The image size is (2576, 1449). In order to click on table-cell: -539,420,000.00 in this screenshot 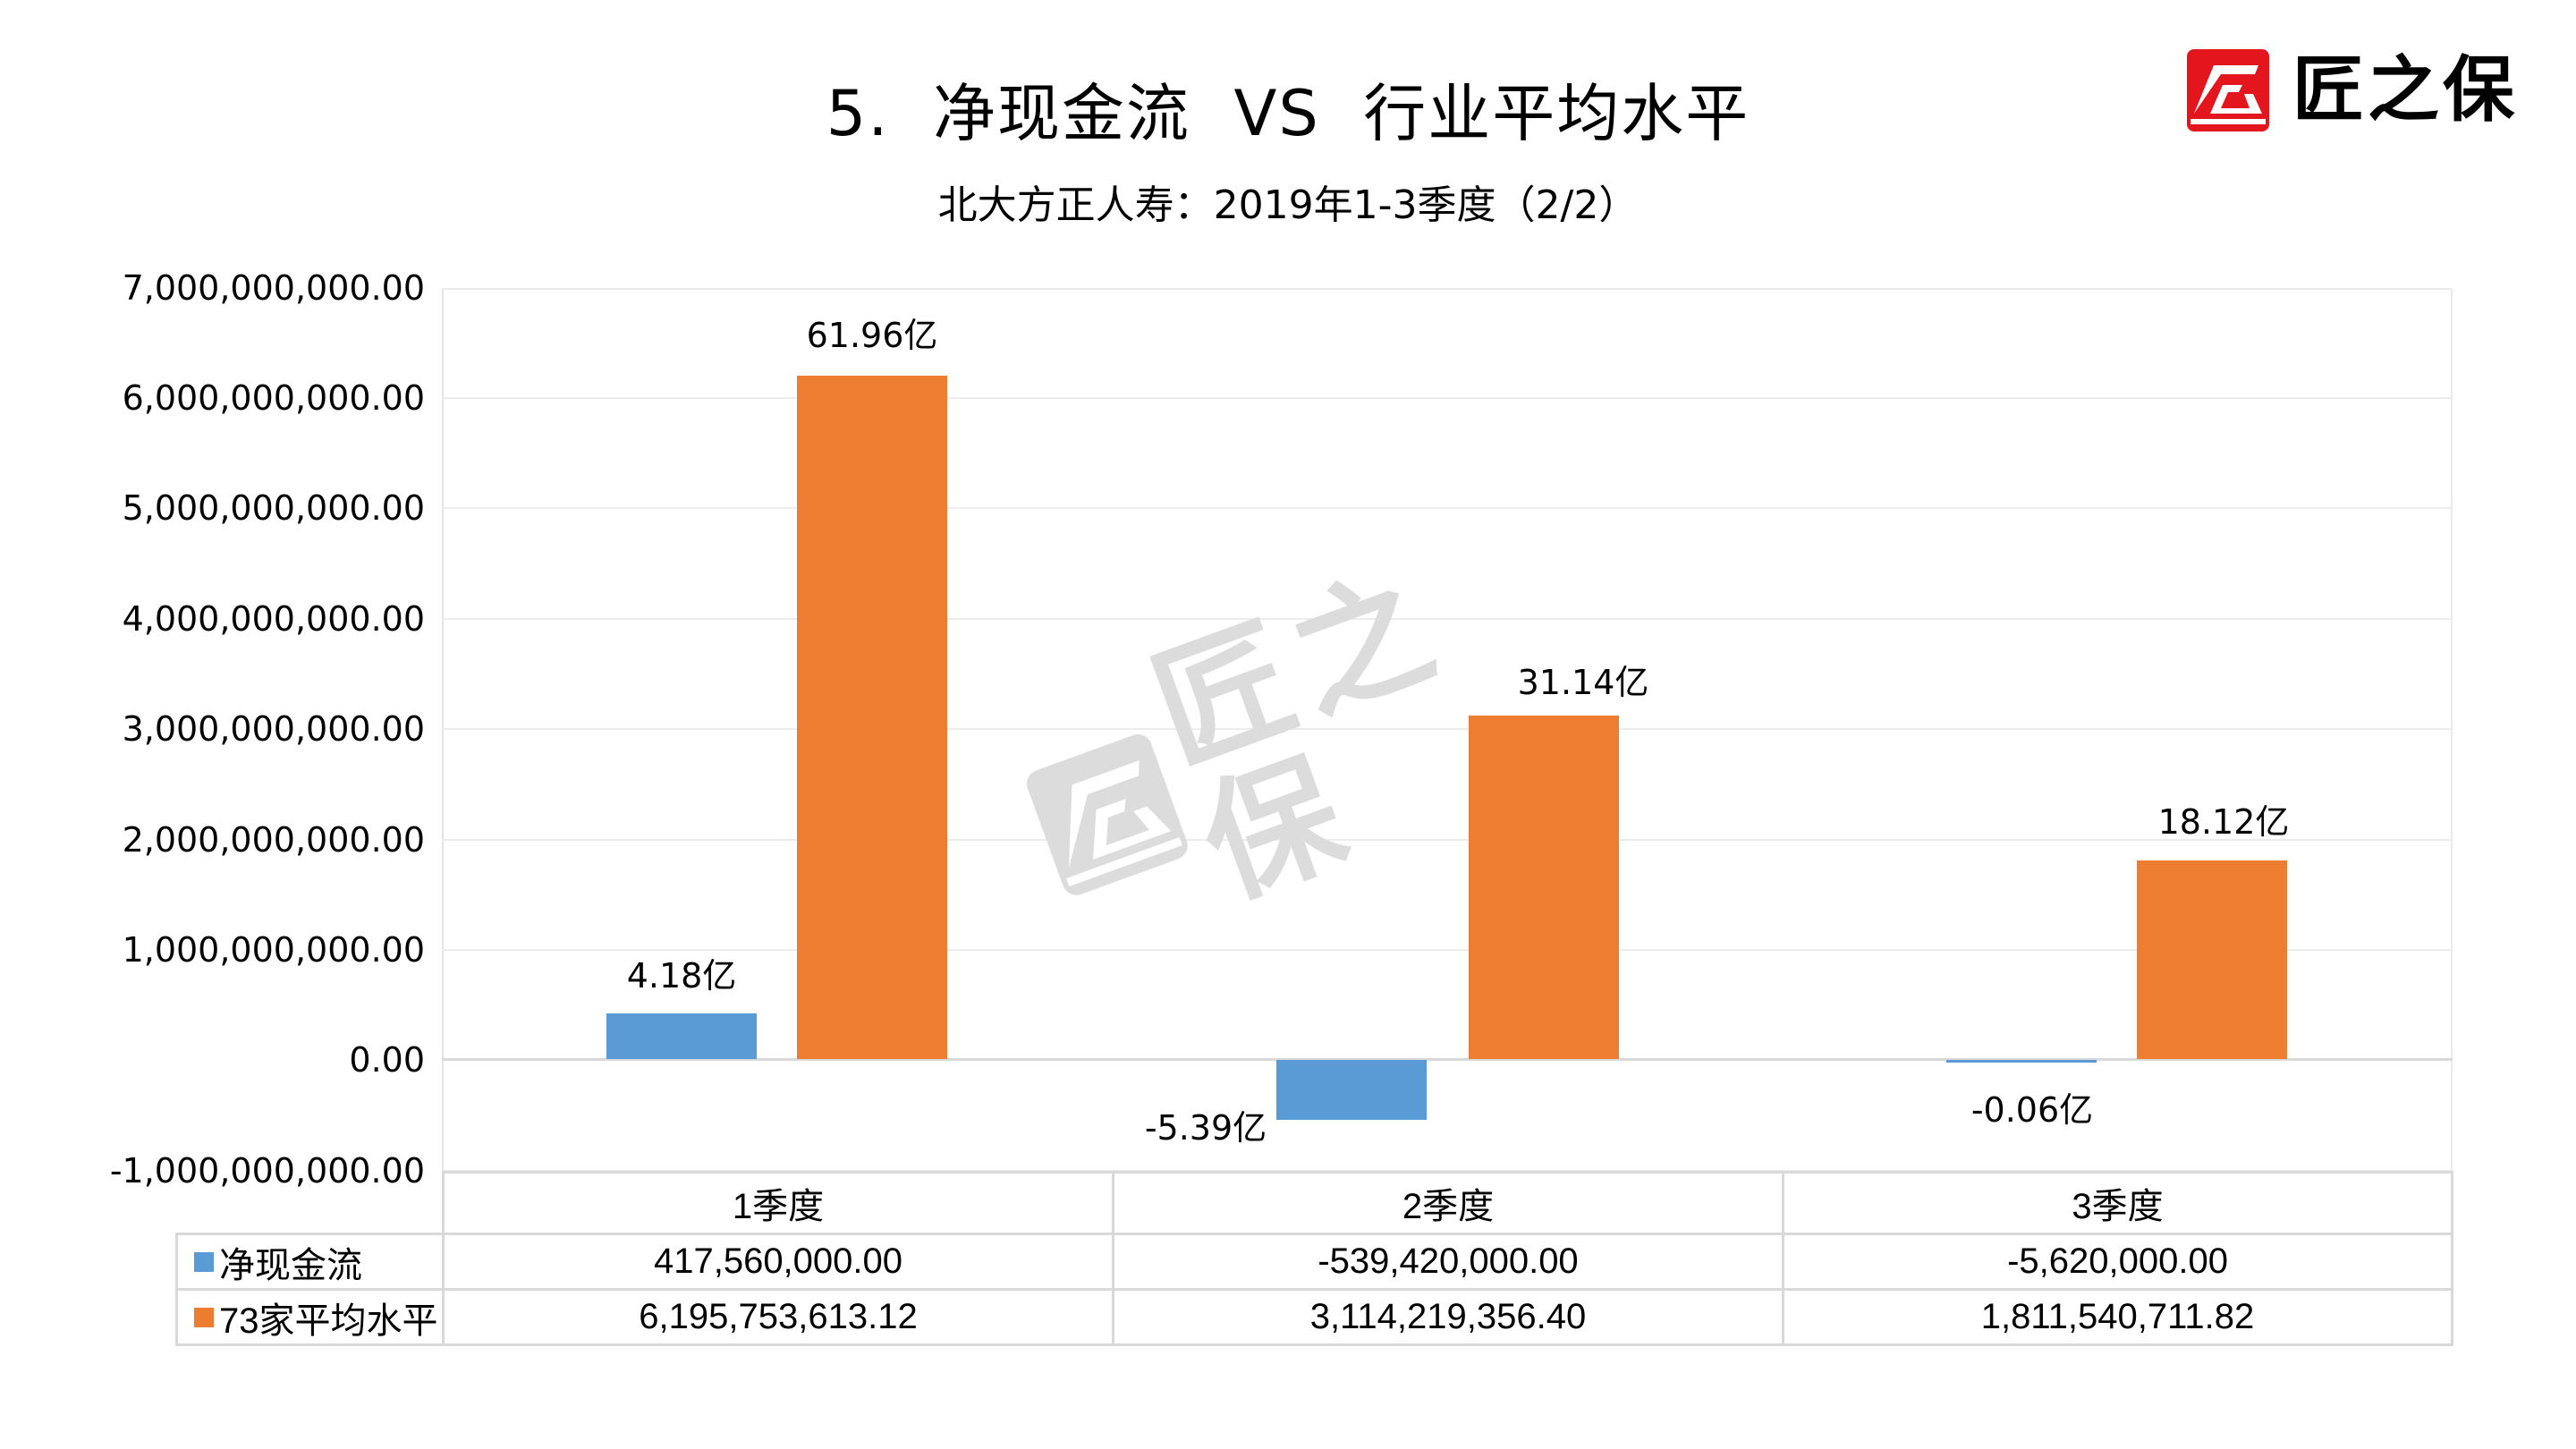, I will do `click(1448, 1262)`.